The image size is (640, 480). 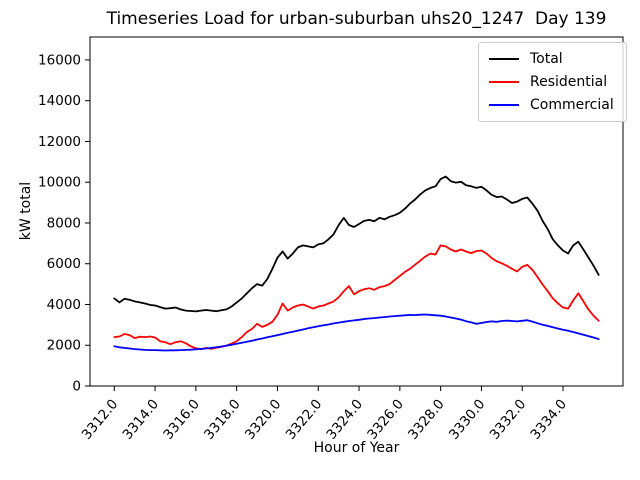 What do you see at coordinates (546, 59) in the screenshot?
I see `legend-label-total: Total` at bounding box center [546, 59].